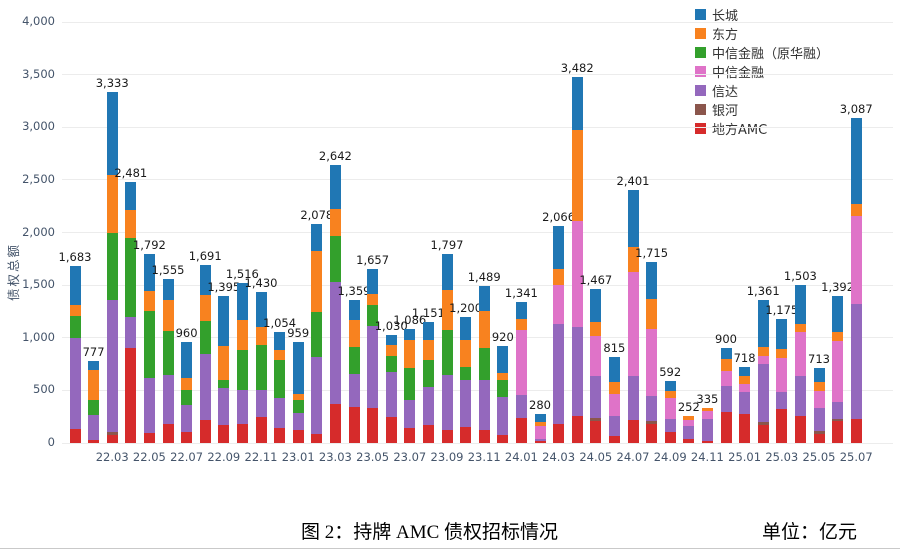  I want to click on bar-value-label: 718, so click(744, 358).